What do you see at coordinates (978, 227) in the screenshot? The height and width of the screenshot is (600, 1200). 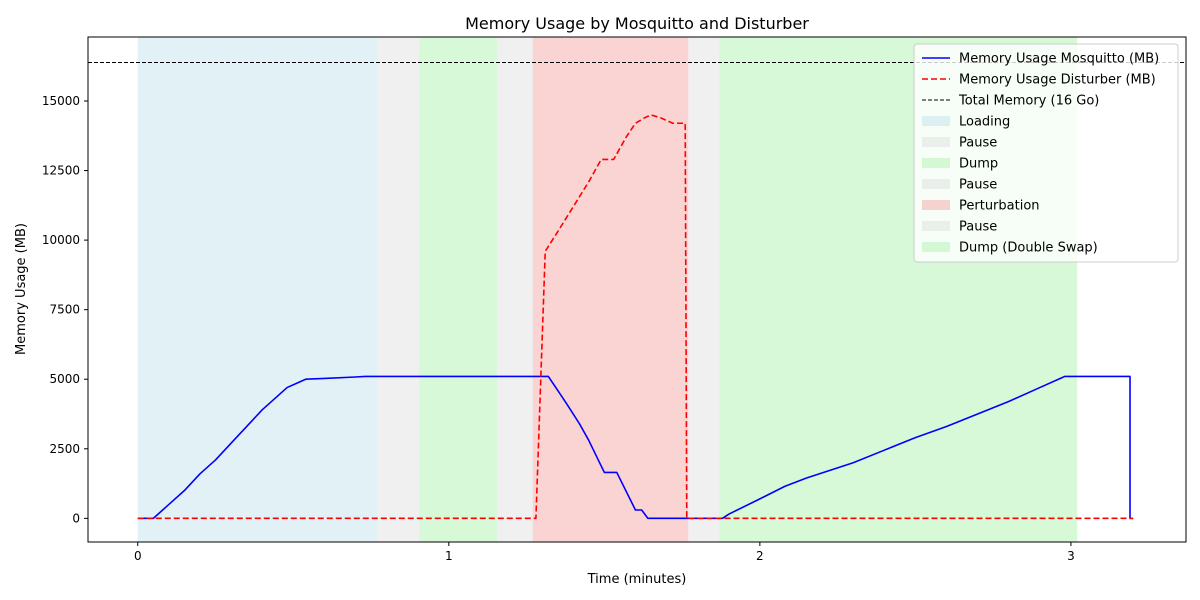 I see `legend-label-phase-5: Pause` at bounding box center [978, 227].